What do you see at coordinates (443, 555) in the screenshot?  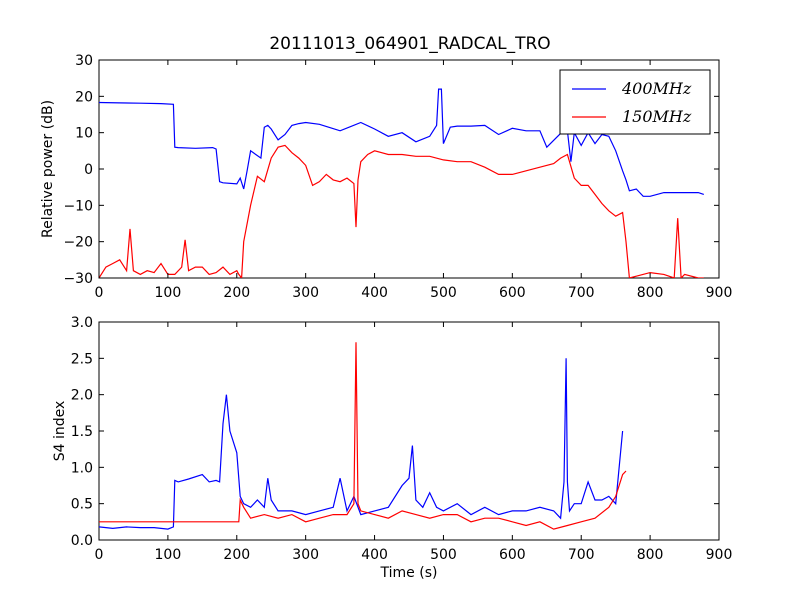 I see `bottom-x-tick-label: 500` at bounding box center [443, 555].